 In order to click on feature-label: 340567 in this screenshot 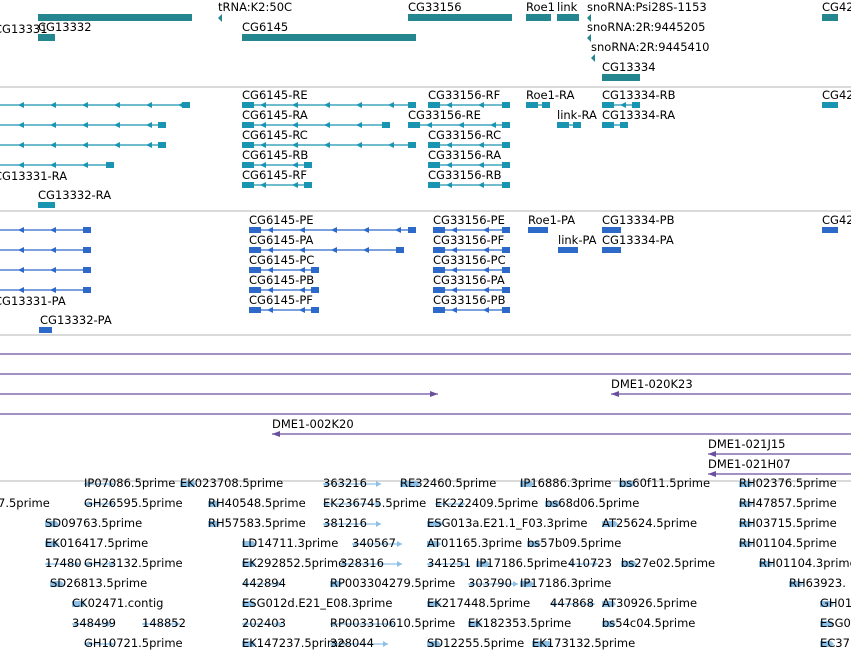, I will do `click(374, 543)`.